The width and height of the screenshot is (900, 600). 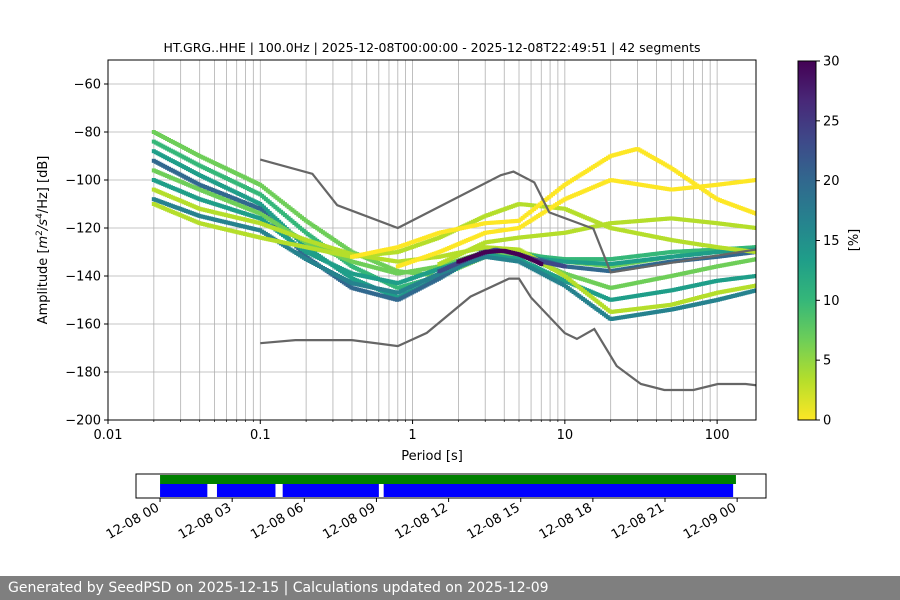 I want to click on y-tick-label: −100, so click(x=83, y=181).